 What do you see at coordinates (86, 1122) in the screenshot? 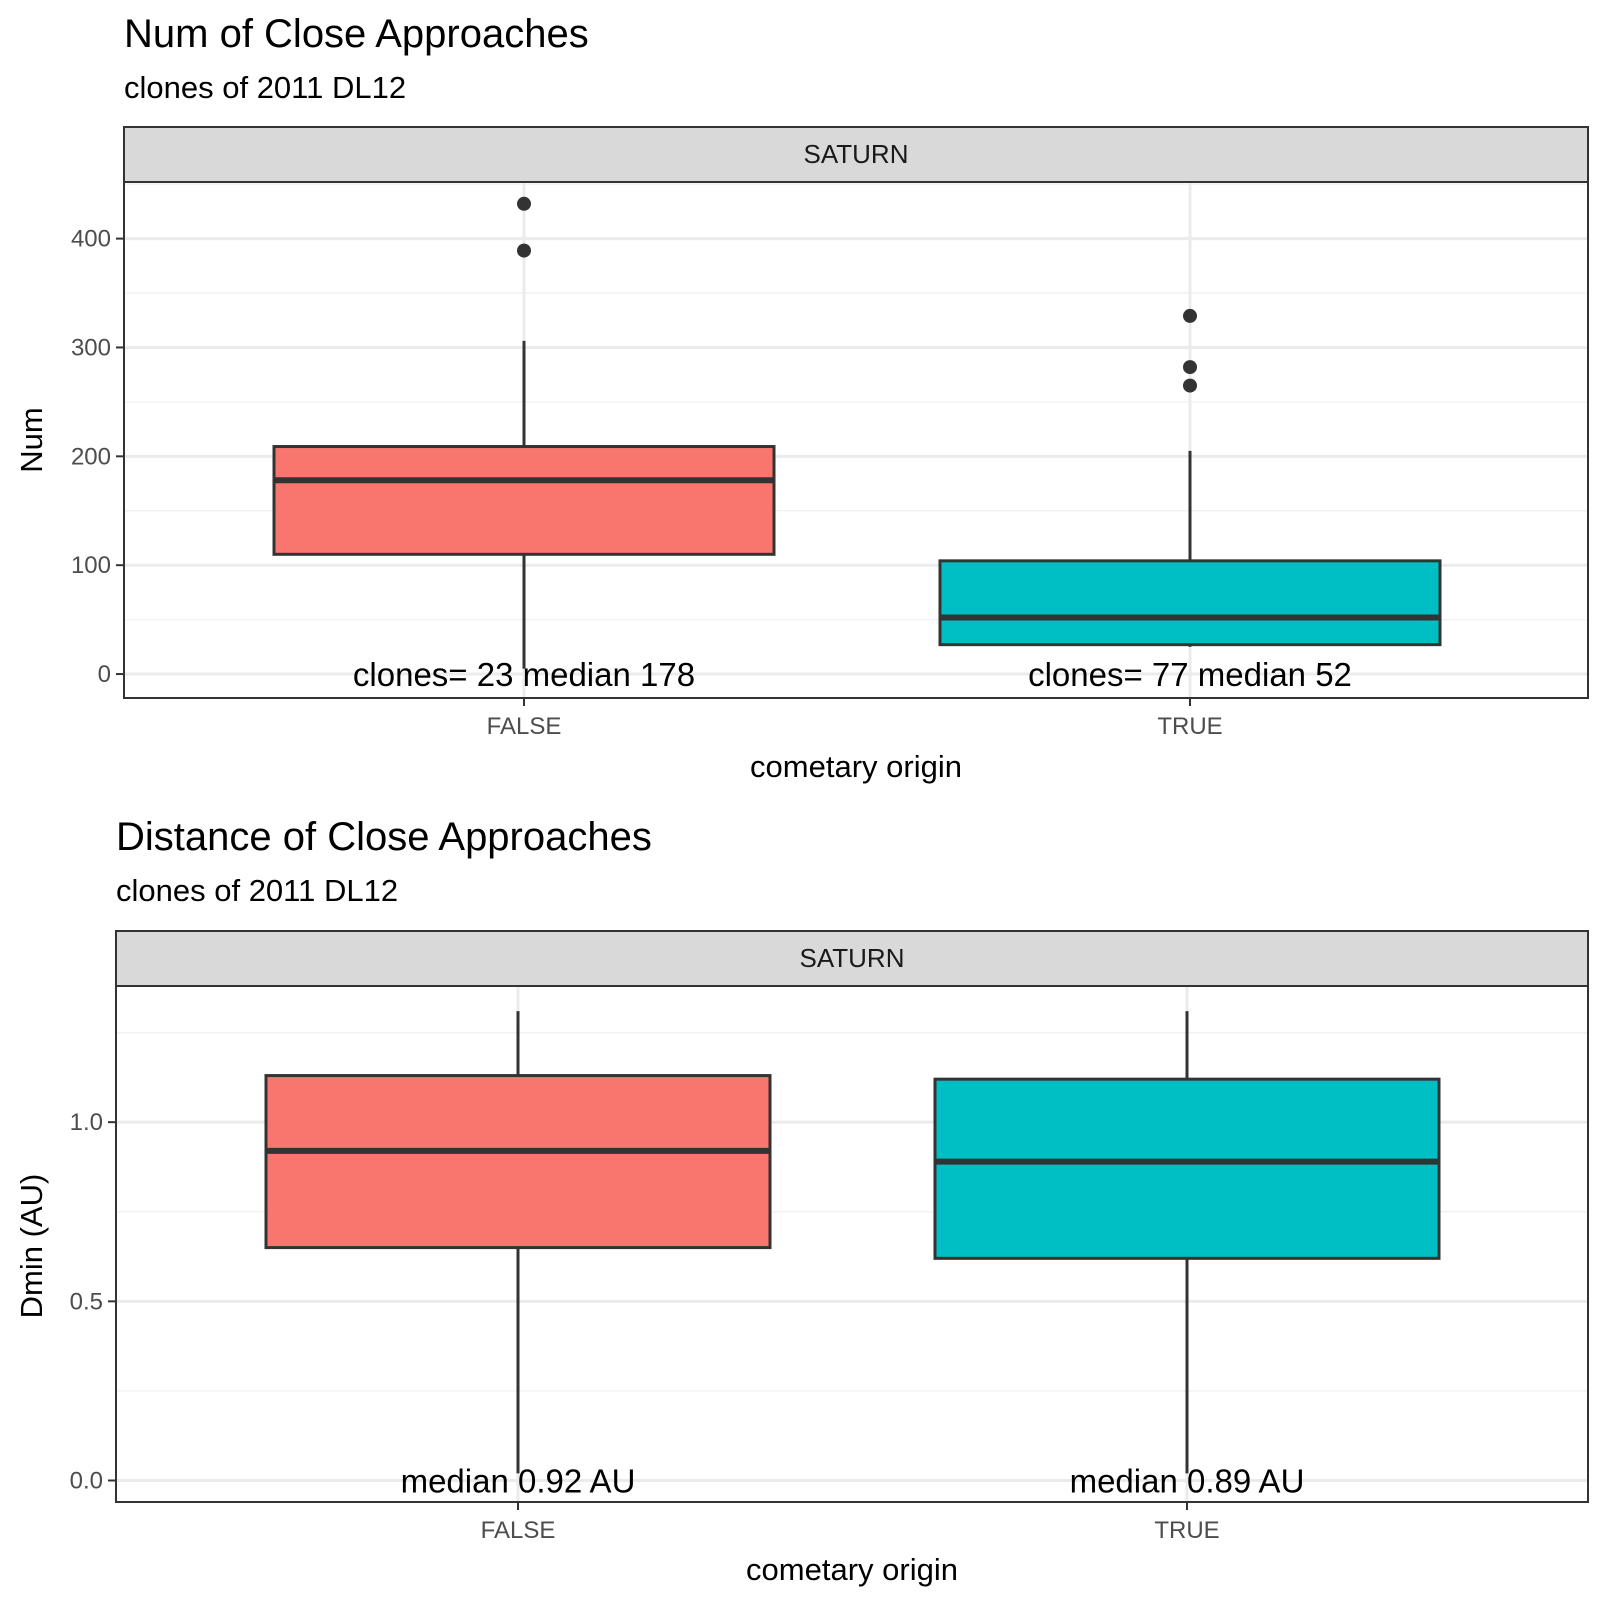
I see `chart-2-y-tick-label: 1.0` at bounding box center [86, 1122].